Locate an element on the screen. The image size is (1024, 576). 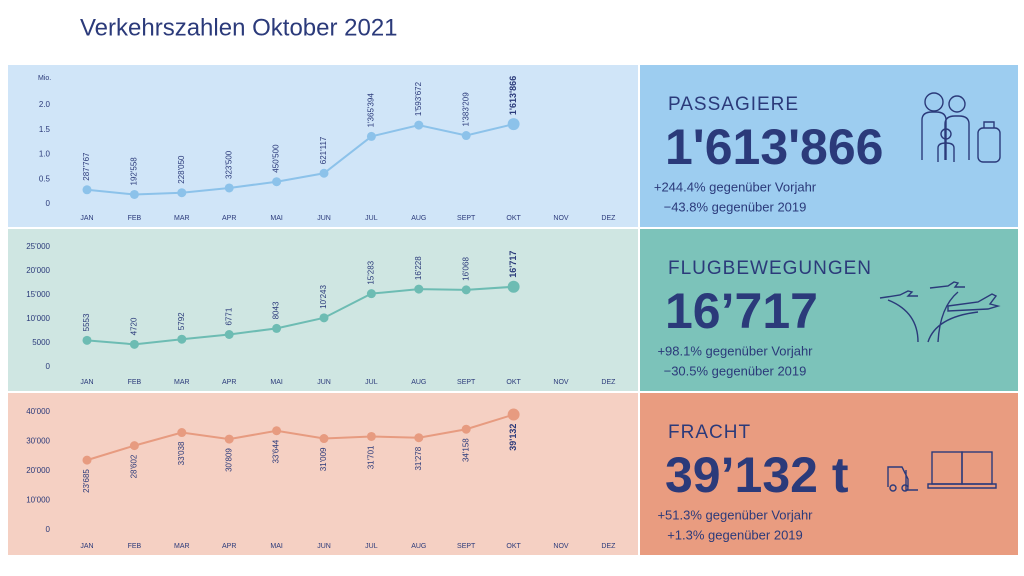
y-tick-label: 2.0 is located at coordinates (45, 104).